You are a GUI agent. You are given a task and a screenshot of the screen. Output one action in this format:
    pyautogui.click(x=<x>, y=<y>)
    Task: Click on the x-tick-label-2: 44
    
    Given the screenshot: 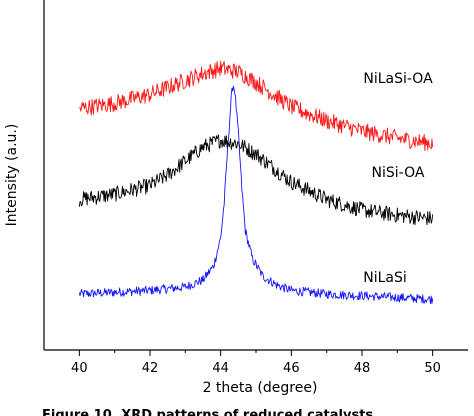 What is the action you would take?
    pyautogui.click(x=220, y=368)
    